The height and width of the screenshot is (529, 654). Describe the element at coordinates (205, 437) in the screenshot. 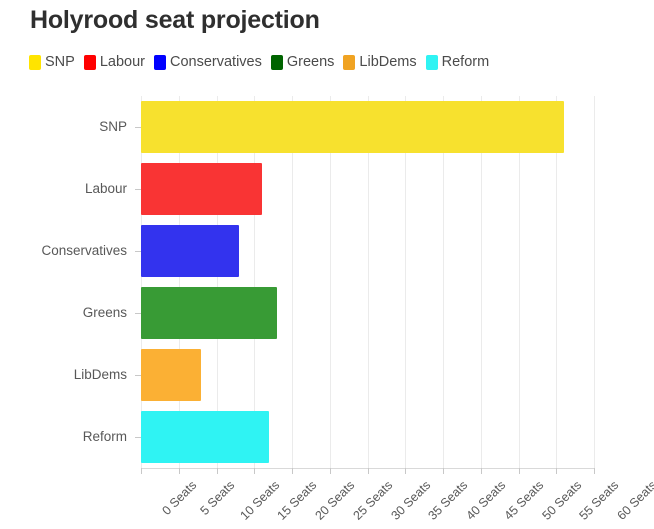

I see `bar-reform` at that location.